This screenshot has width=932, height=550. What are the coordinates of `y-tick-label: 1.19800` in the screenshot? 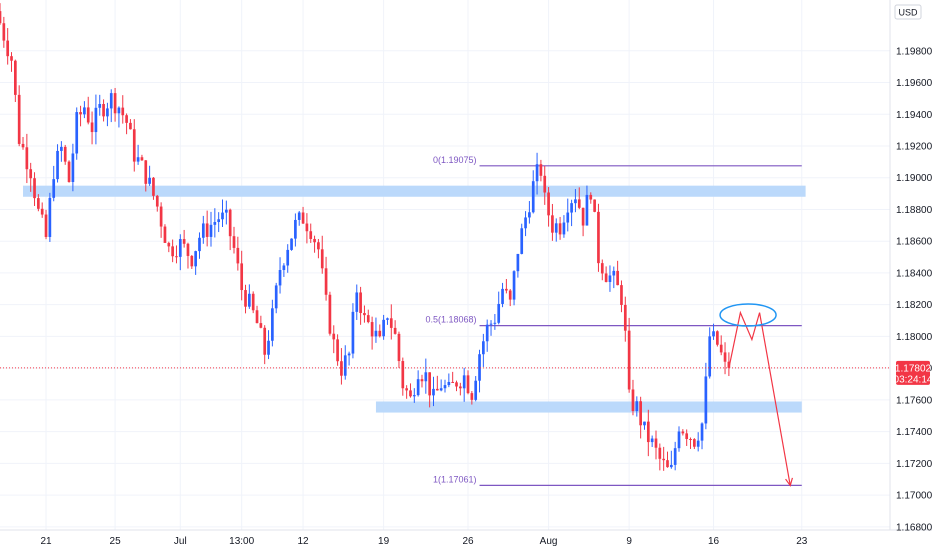 It's located at (914, 51).